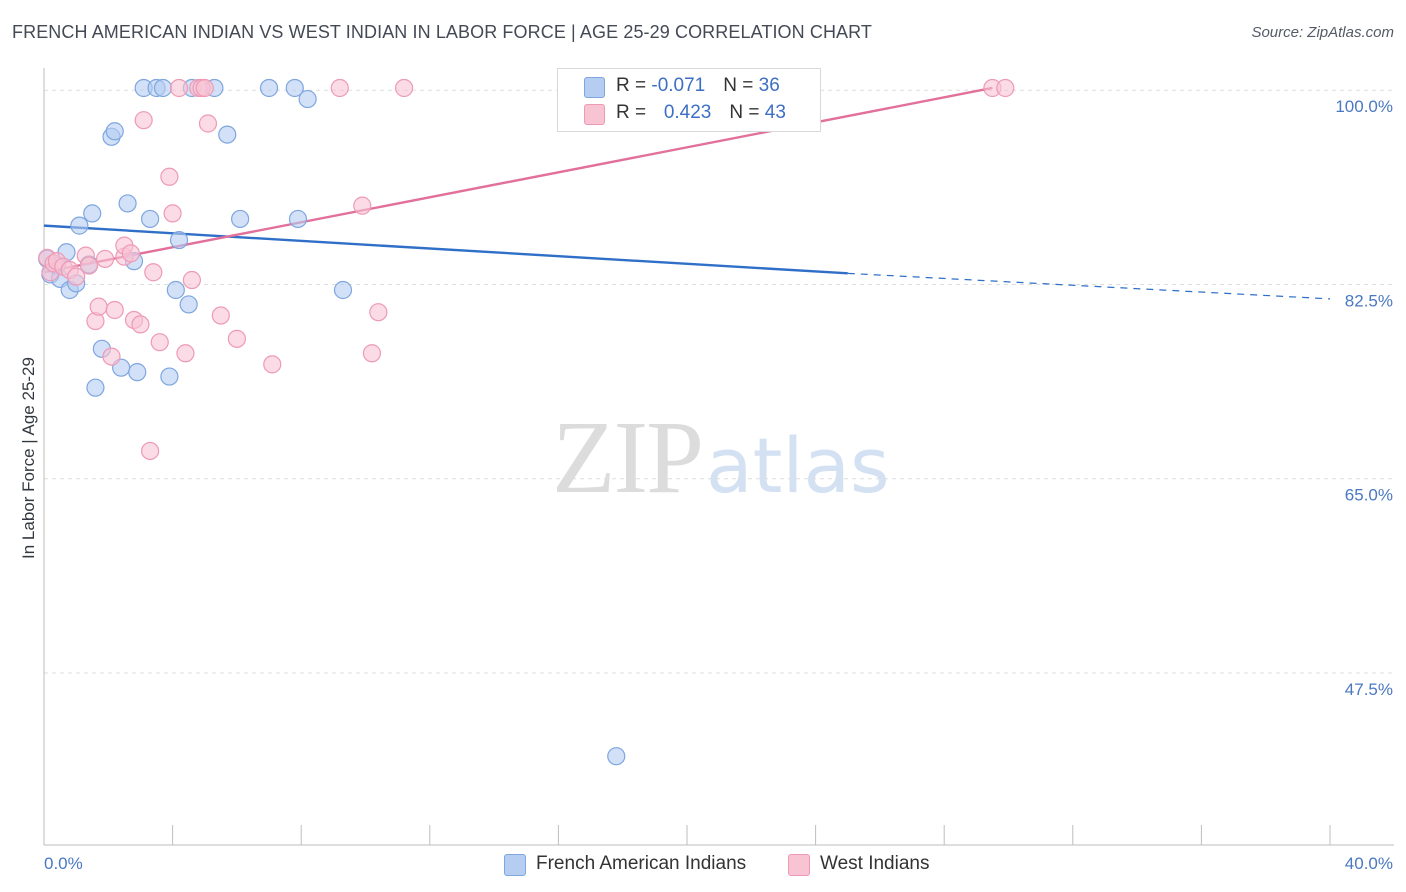 This screenshot has width=1406, height=892. Describe the element at coordinates (875, 863) in the screenshot. I see `legend-label: West Indians` at that location.